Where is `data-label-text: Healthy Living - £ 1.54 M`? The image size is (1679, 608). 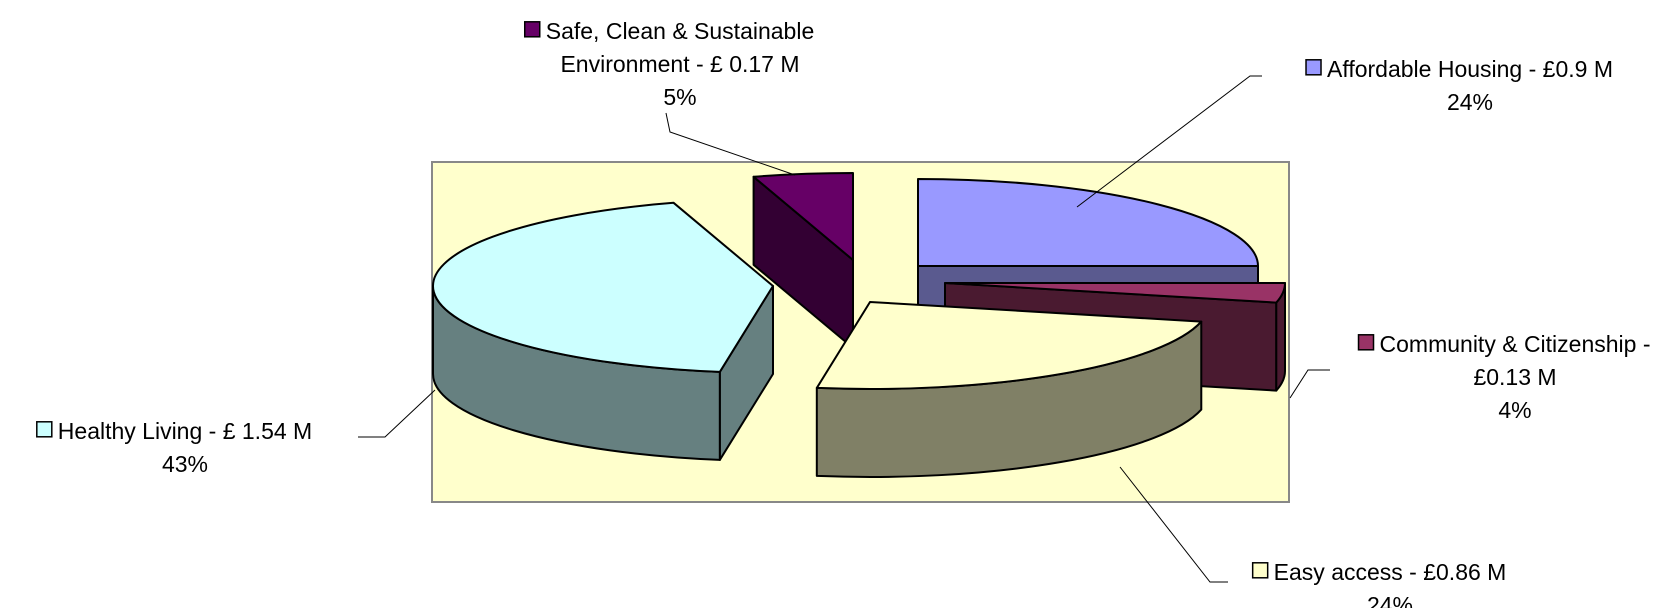
data-label-text: Healthy Living - £ 1.54 M is located at coordinates (185, 431).